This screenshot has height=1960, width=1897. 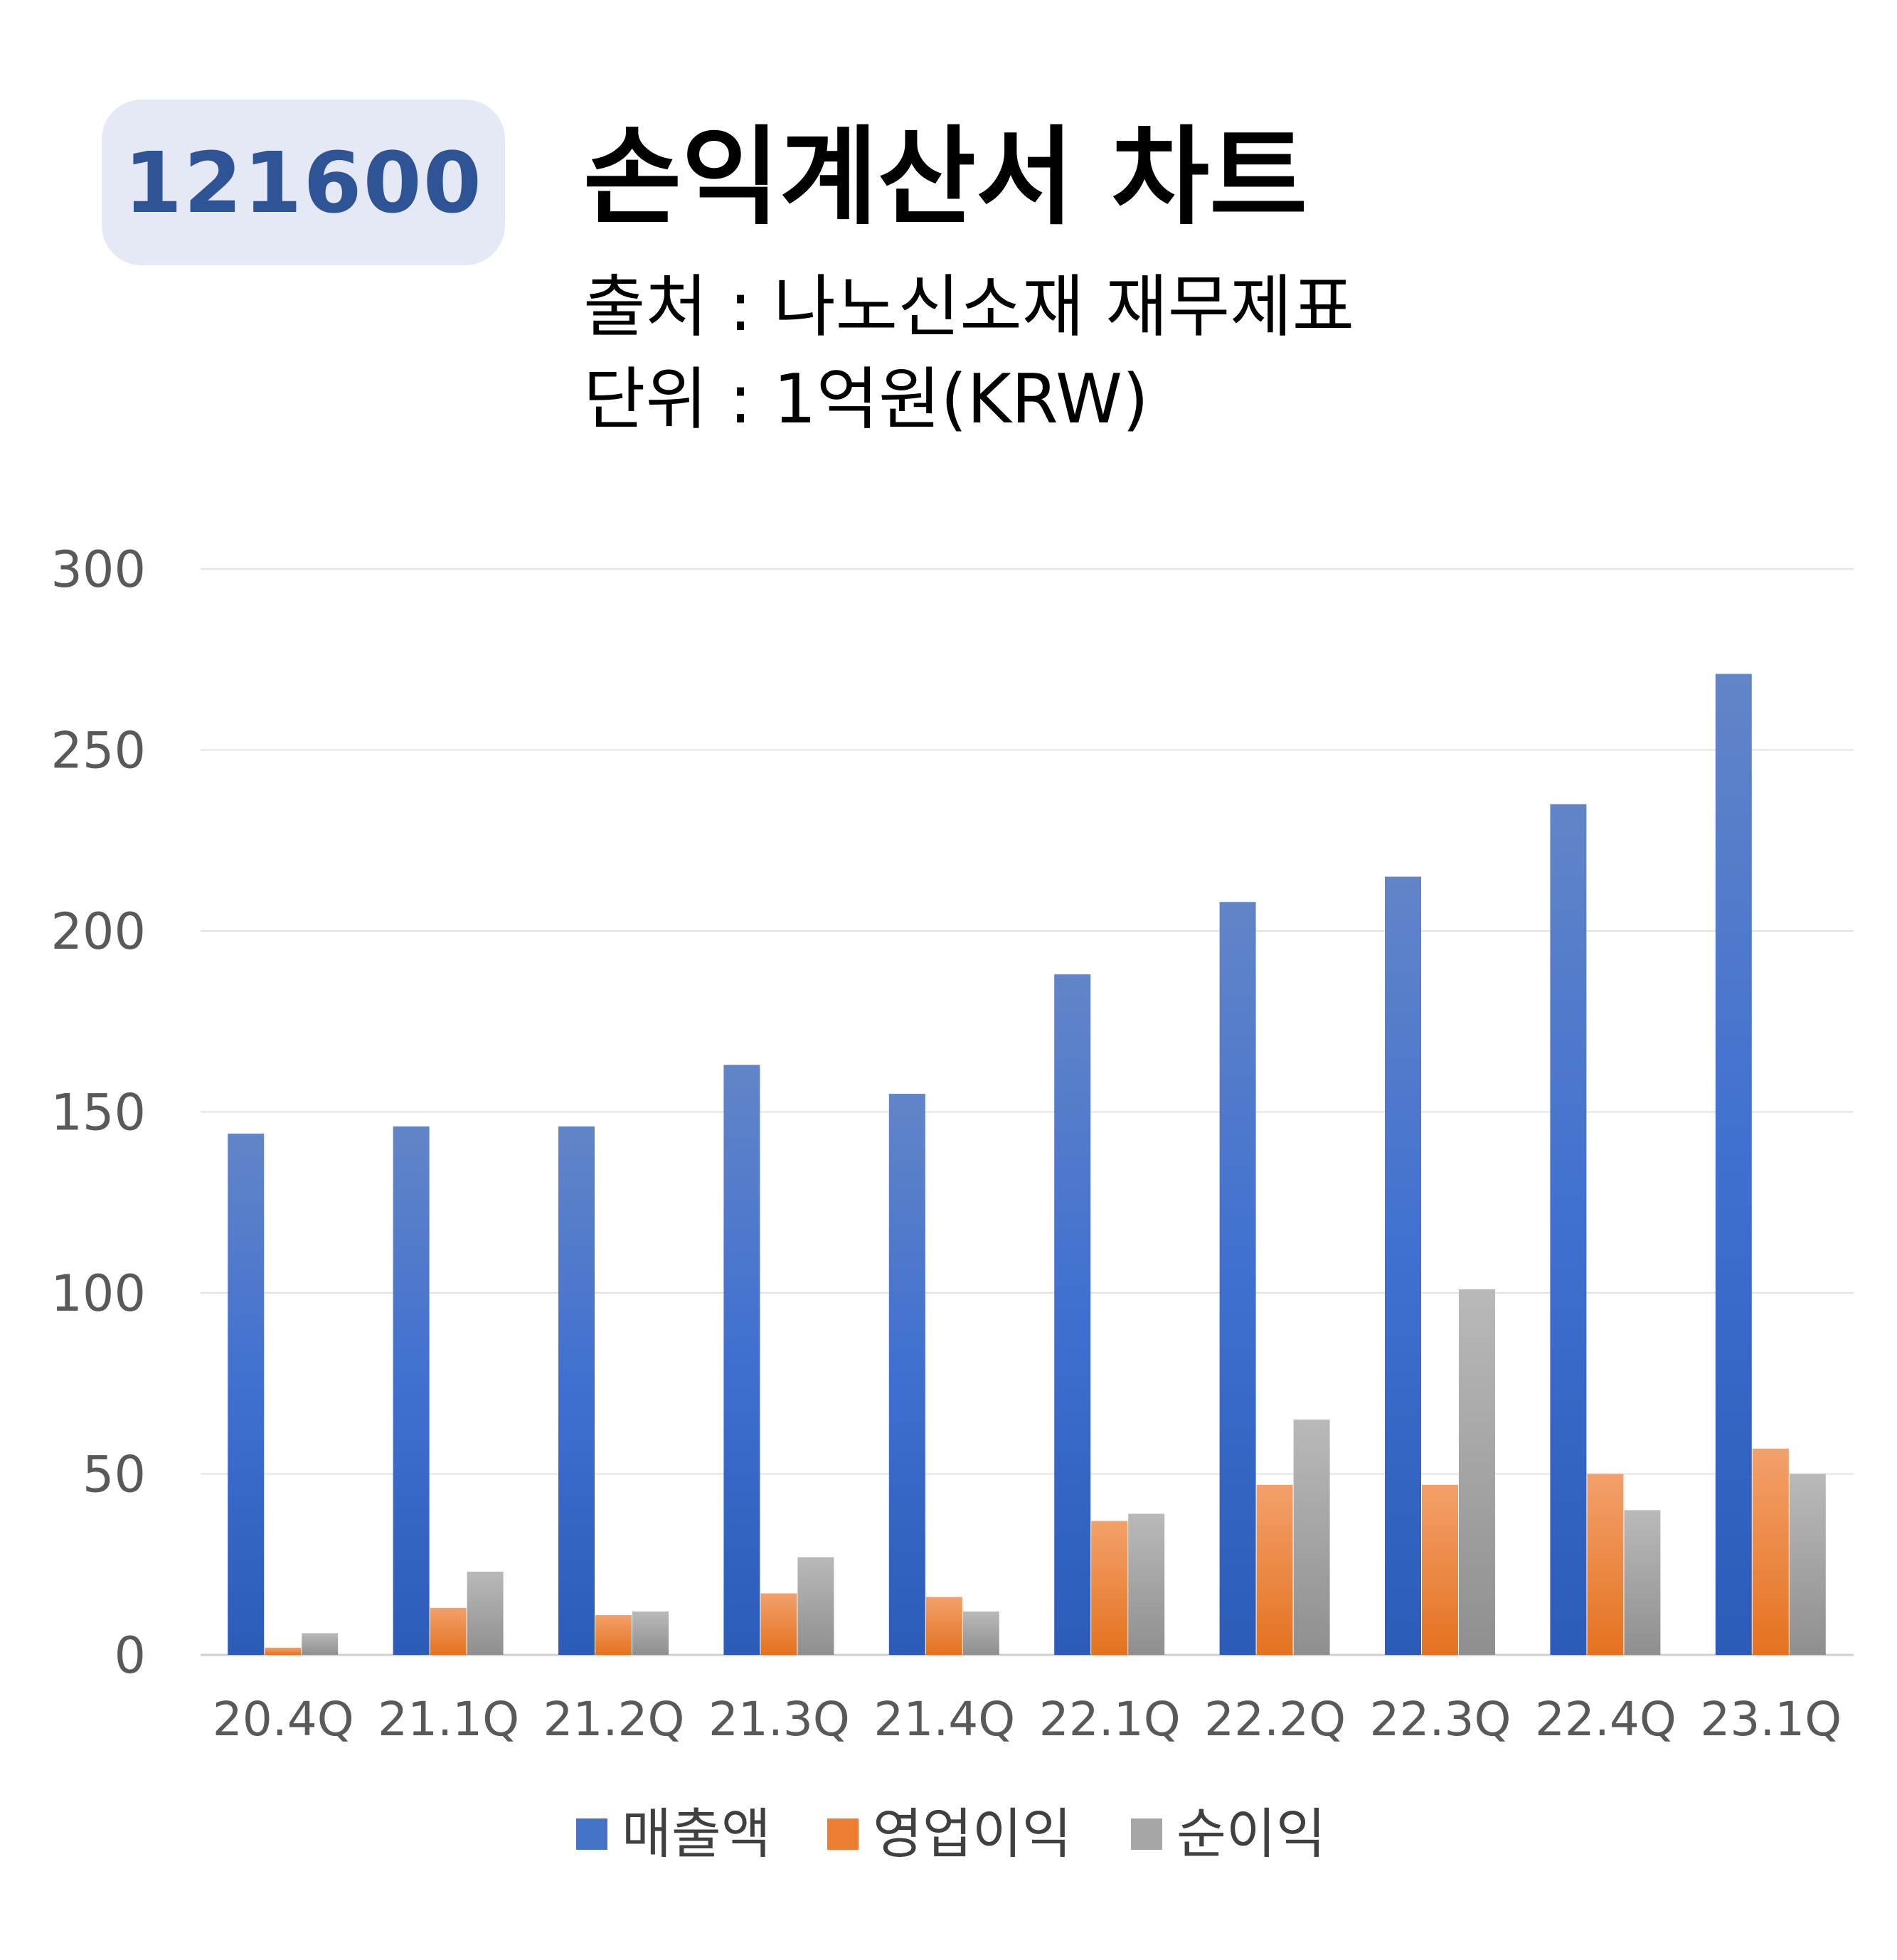 I want to click on x-tick-label: 21.3Q, so click(x=779, y=1719).